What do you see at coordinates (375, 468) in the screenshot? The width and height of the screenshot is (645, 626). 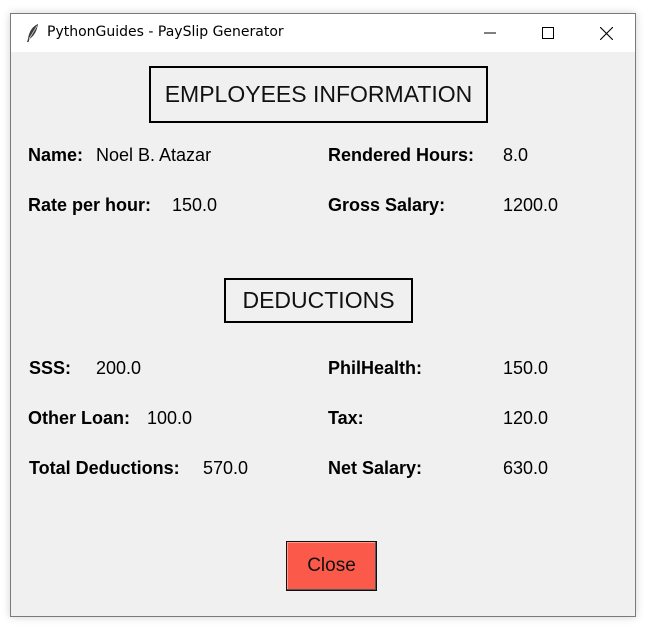 I see `net-salary-label: Net Salary:` at bounding box center [375, 468].